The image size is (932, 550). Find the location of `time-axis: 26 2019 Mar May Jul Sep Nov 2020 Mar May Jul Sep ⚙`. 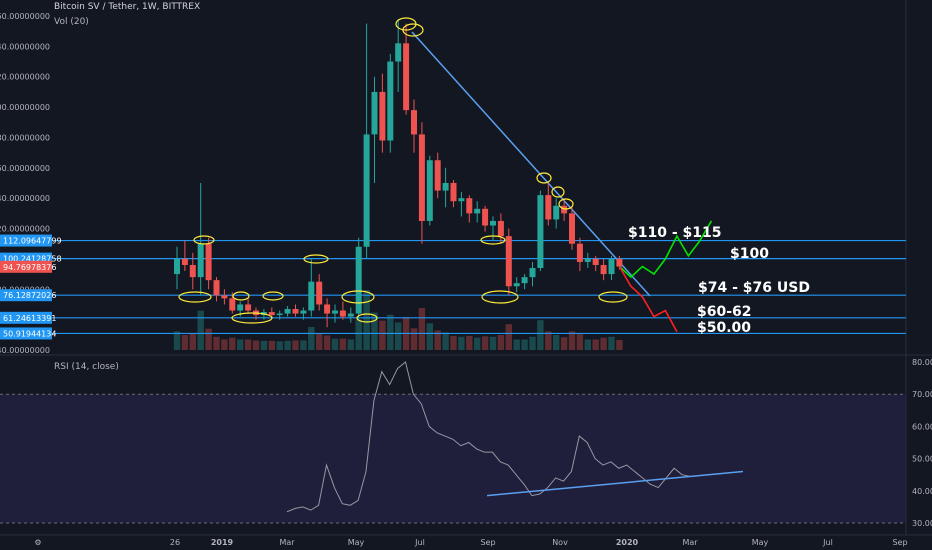

time-axis: 26 2019 Mar May Jul Sep Nov 2020 Mar May Jul Sep ⚙ is located at coordinates (470, 542).